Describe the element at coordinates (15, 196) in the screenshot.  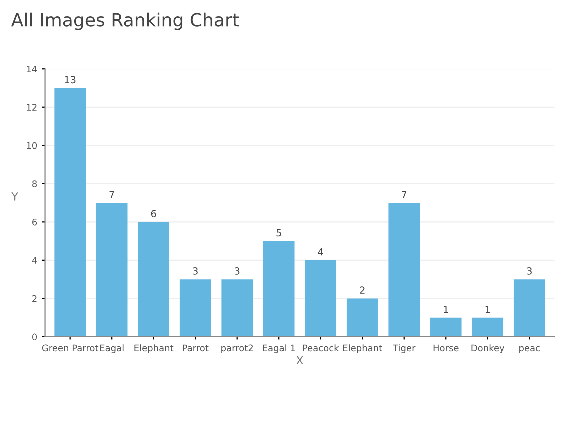
I see `y-axis-title: Y` at that location.